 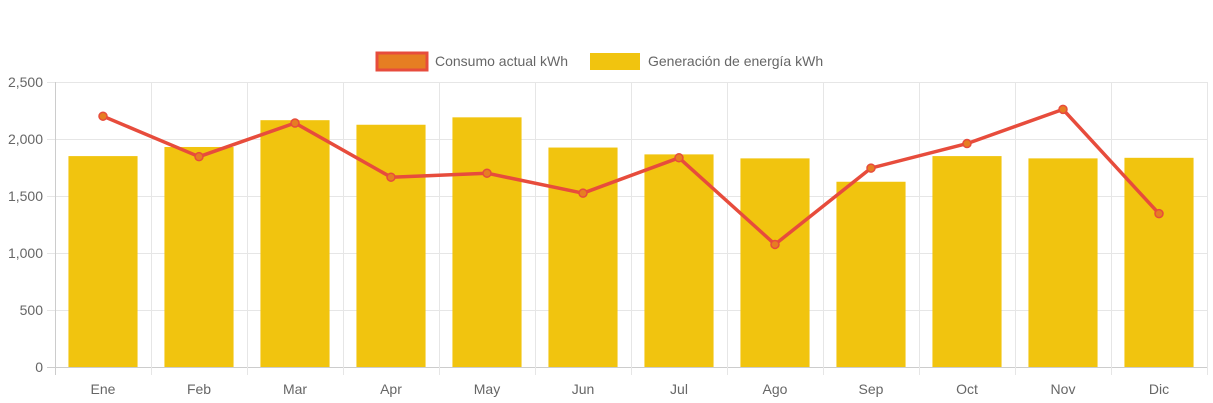 What do you see at coordinates (775, 244) in the screenshot?
I see `point-ago` at bounding box center [775, 244].